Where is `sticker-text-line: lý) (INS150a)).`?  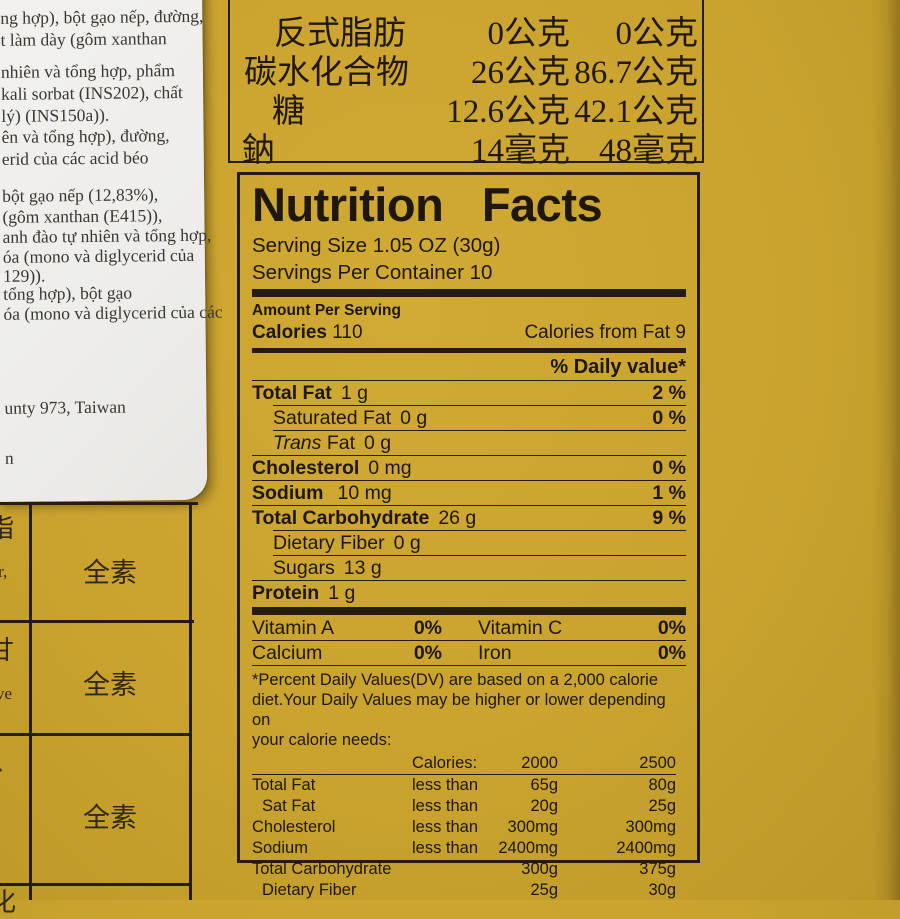
sticker-text-line: lý) (INS150a)). is located at coordinates (55, 115).